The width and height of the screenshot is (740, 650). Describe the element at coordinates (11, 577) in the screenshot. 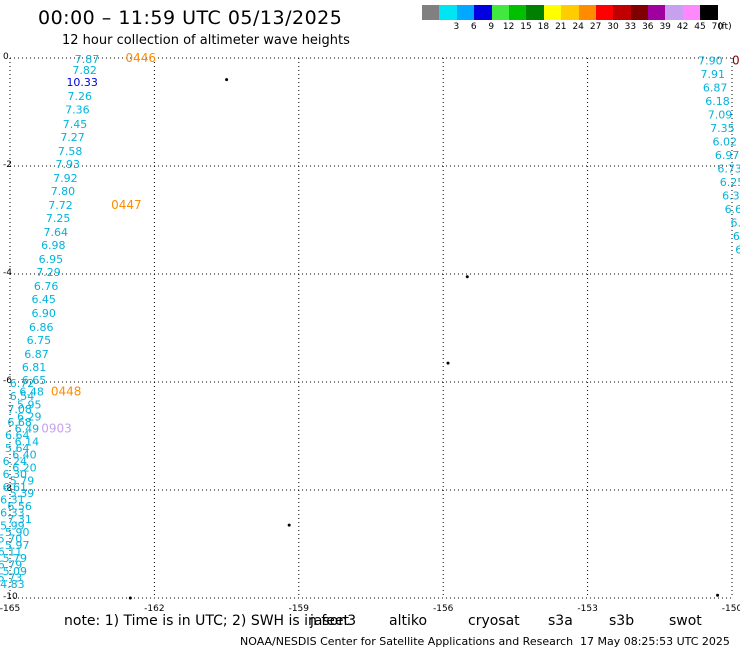

I see `wave-height-value: 5.73` at that location.